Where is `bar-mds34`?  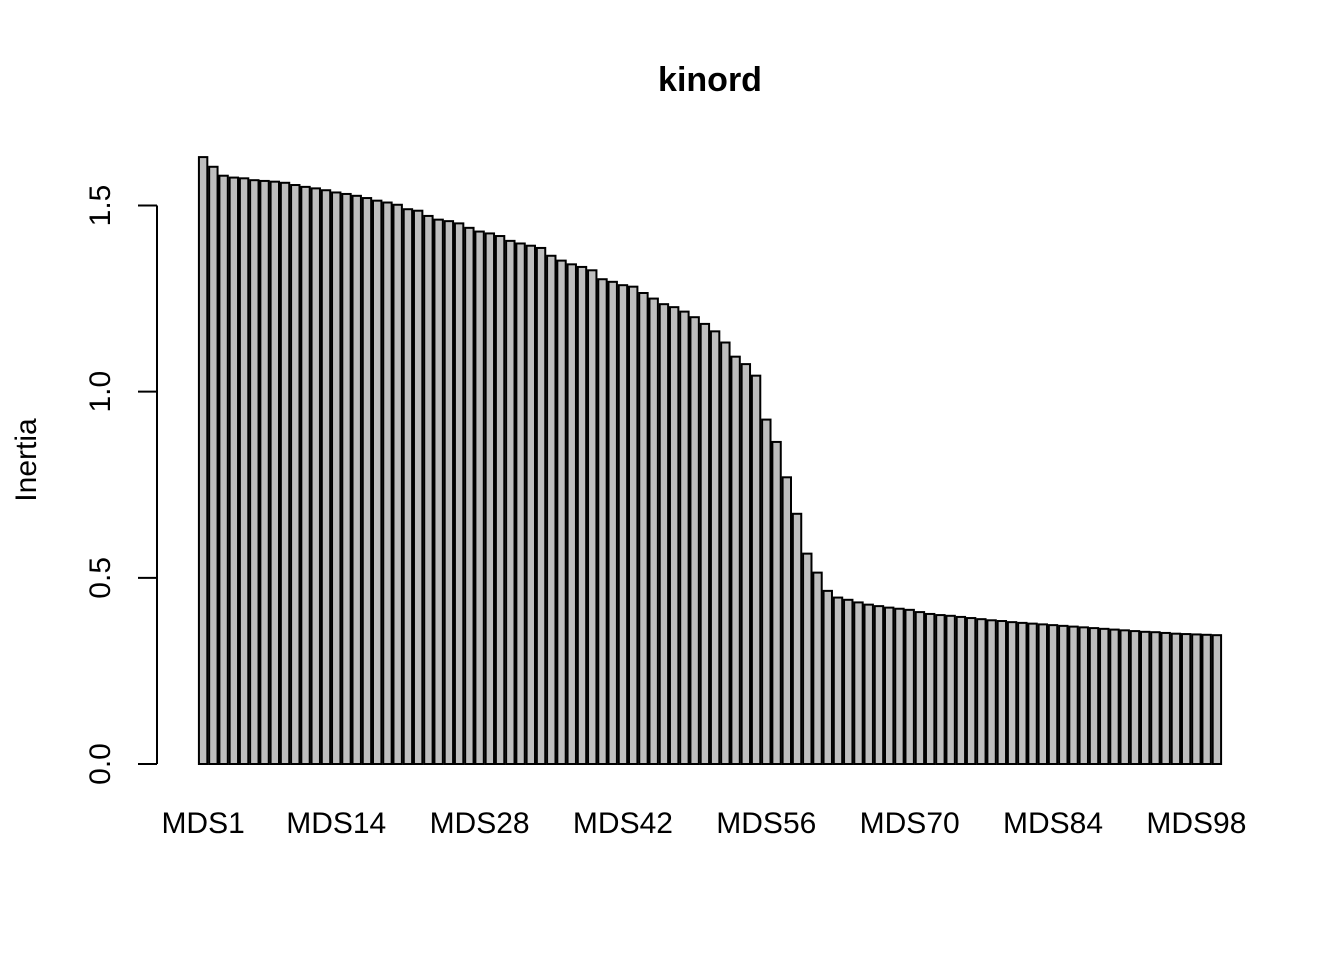 bar-mds34 is located at coordinates (541, 505).